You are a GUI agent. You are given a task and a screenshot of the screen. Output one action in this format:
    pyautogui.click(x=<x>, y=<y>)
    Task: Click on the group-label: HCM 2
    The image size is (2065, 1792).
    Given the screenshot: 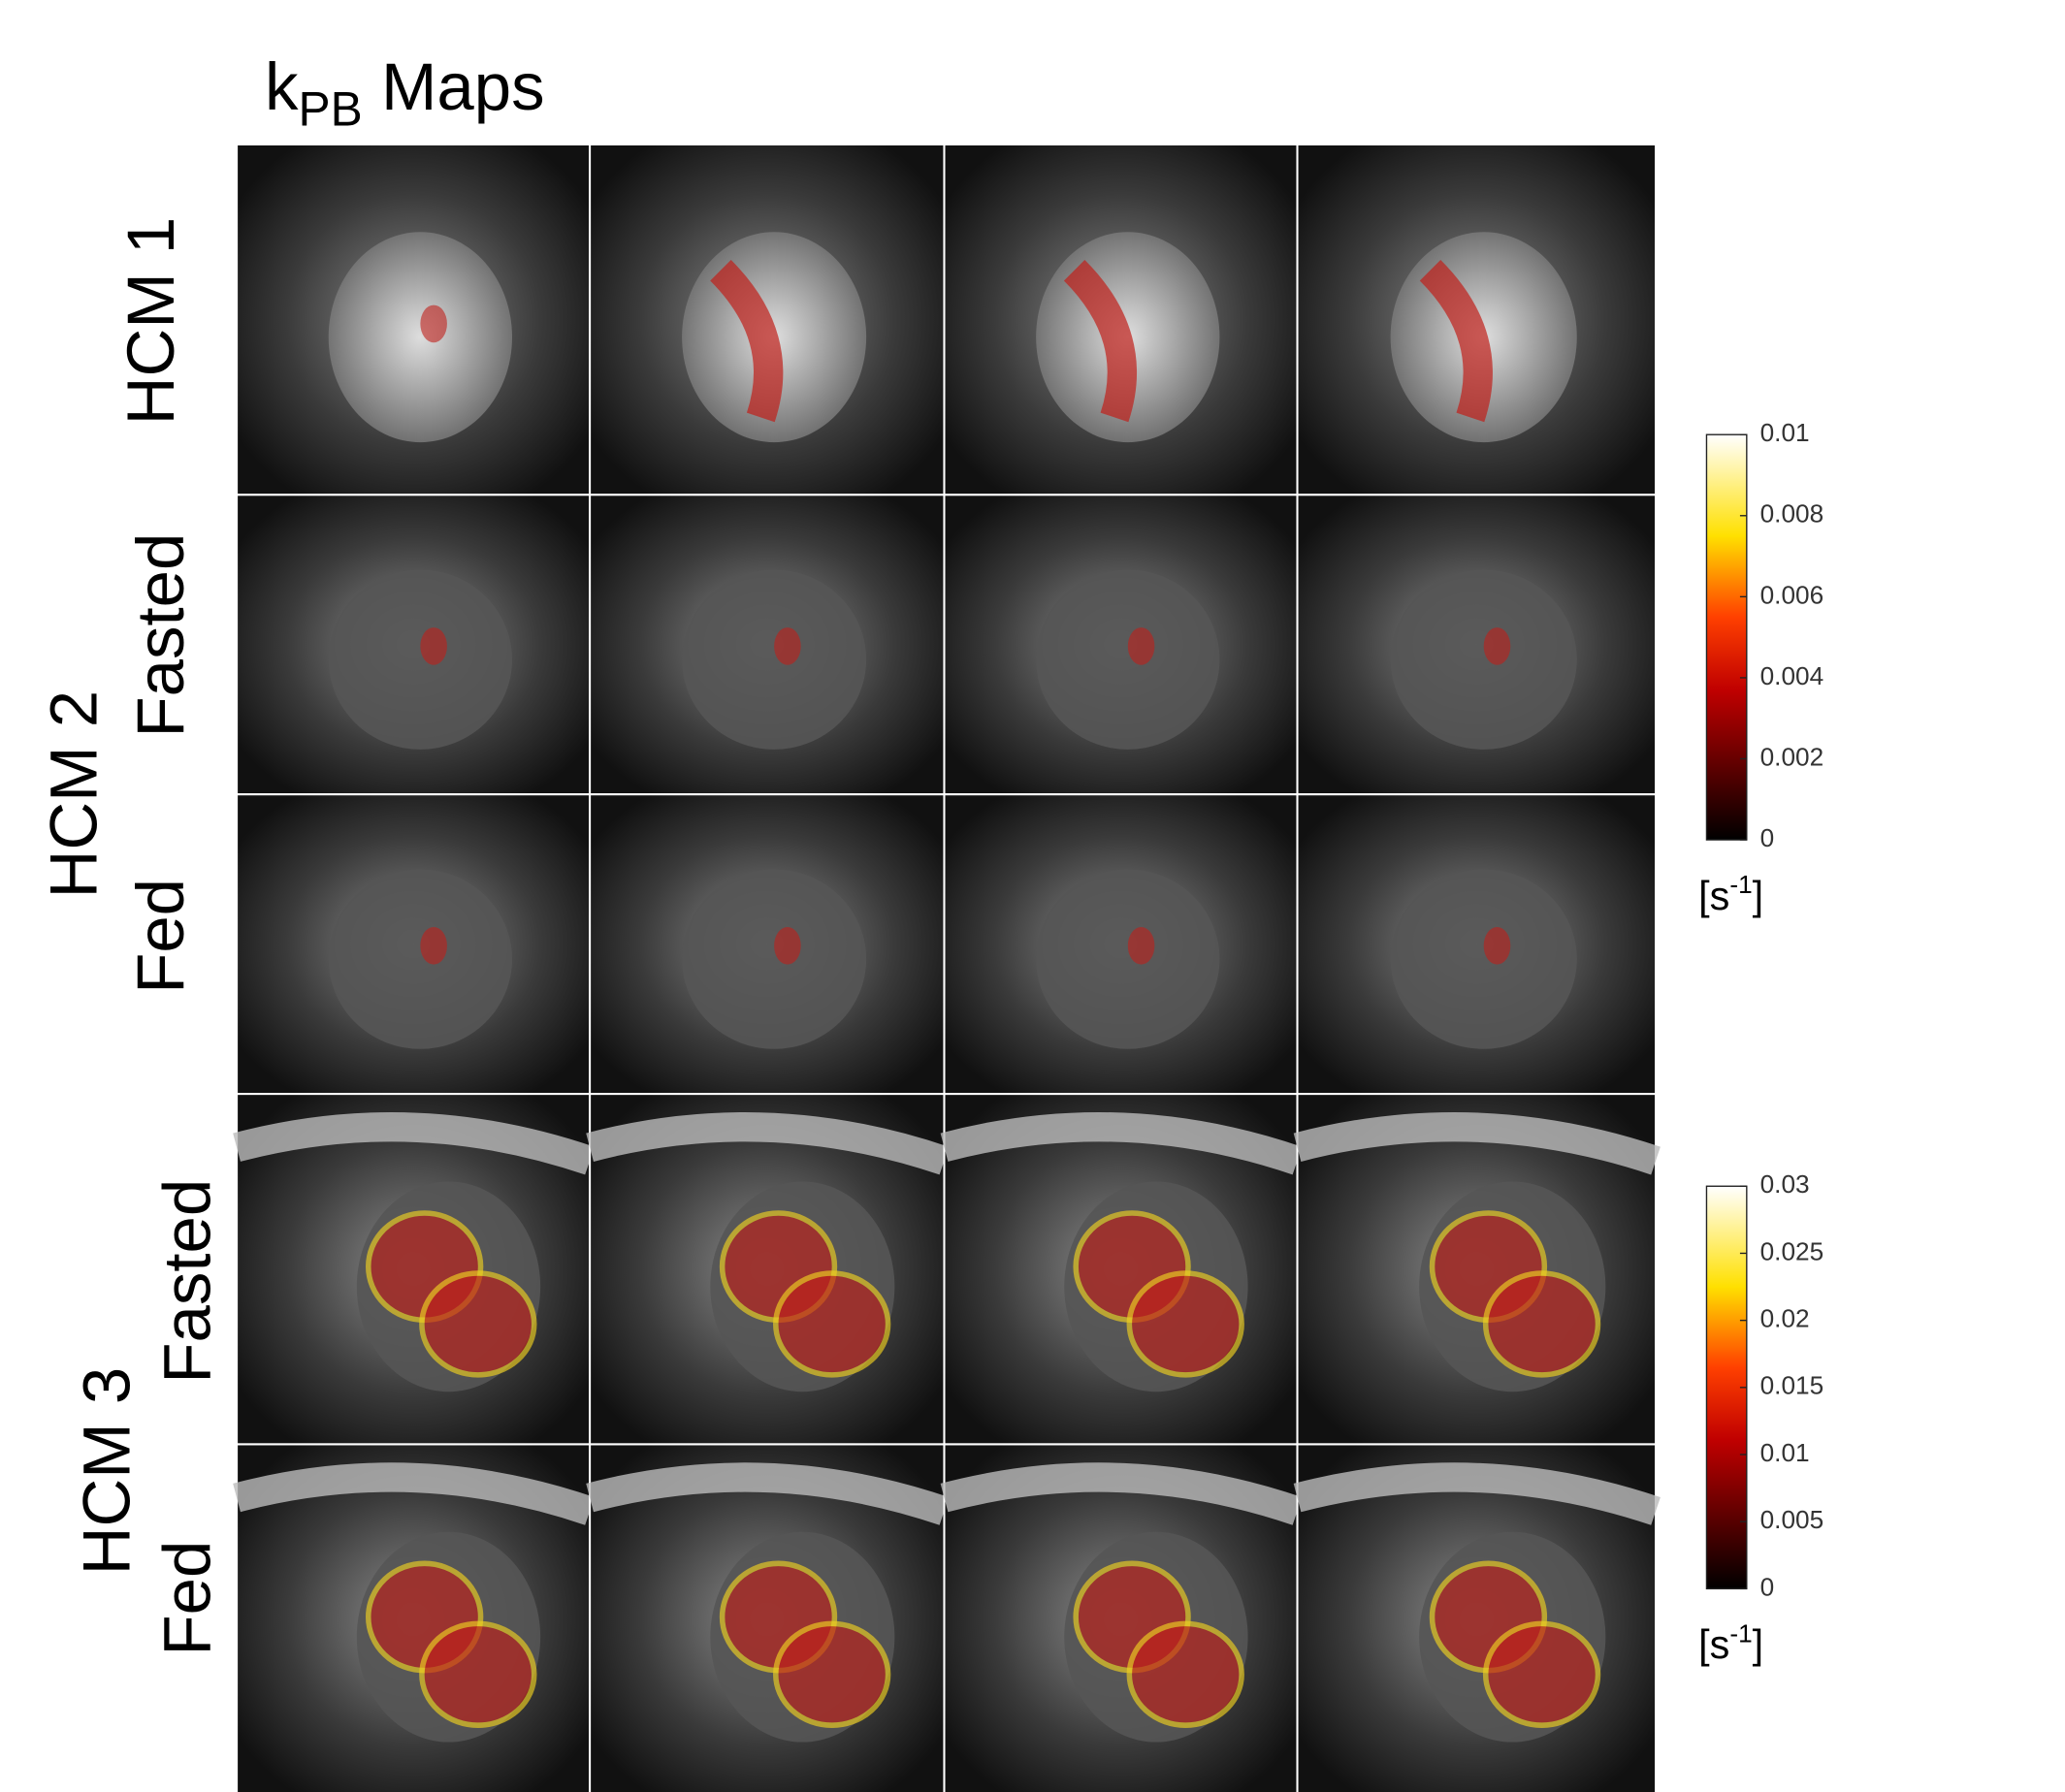 What is the action you would take?
    pyautogui.click(x=73, y=794)
    